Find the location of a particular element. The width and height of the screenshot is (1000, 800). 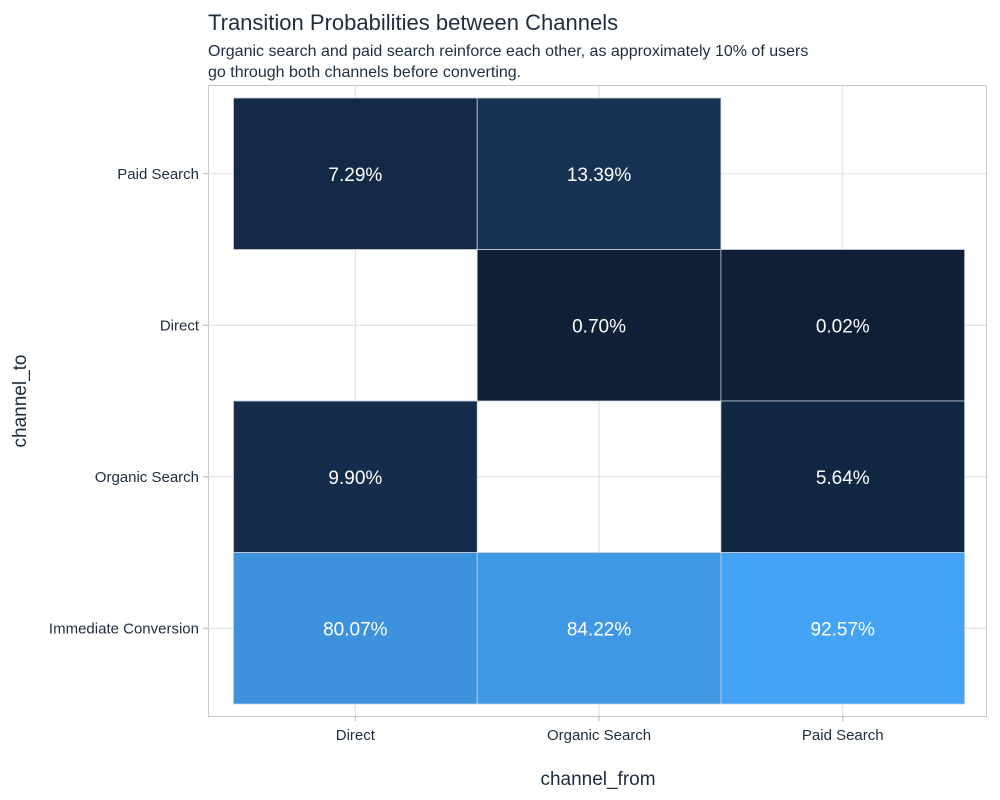

heatmap-cell-organic-search-to-direct is located at coordinates (599, 325).